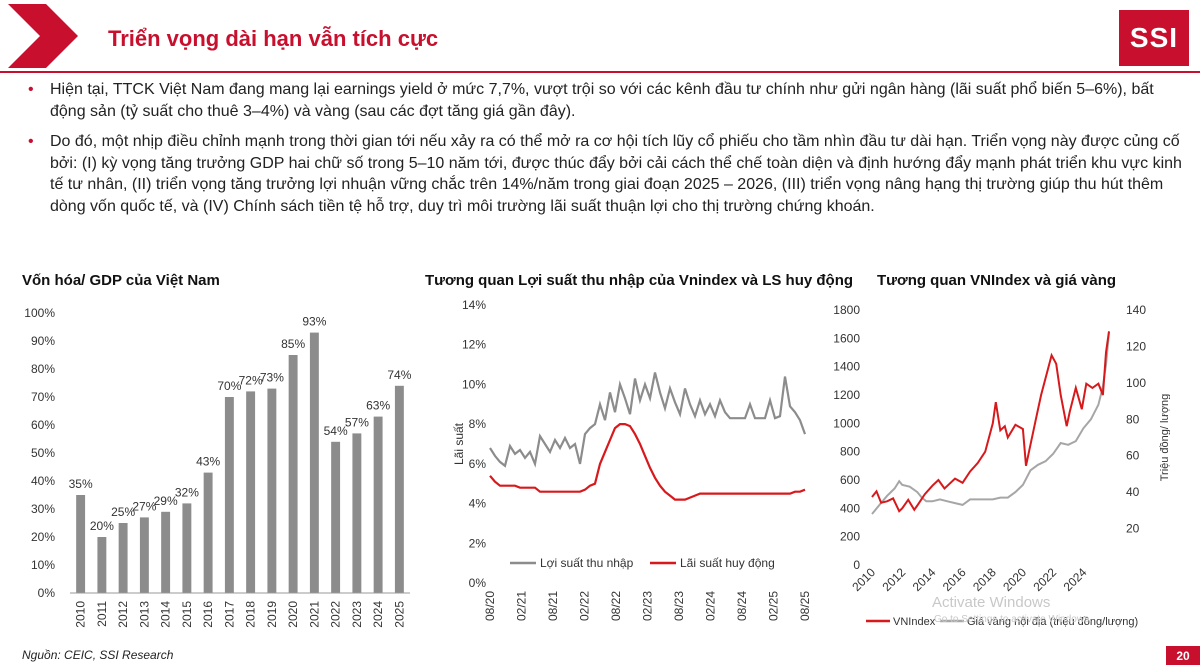 Image resolution: width=1200 pixels, height=665 pixels. I want to click on x-tick-label: 02/24, so click(711, 606).